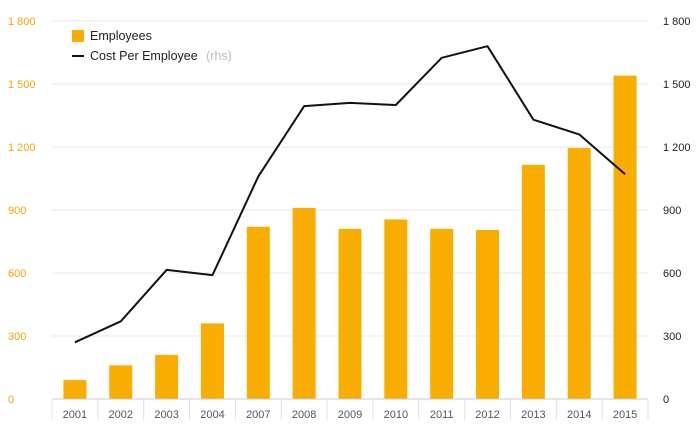 The width and height of the screenshot is (700, 433). Describe the element at coordinates (533, 415) in the screenshot. I see `x-tick-label-2013: 2013` at that location.